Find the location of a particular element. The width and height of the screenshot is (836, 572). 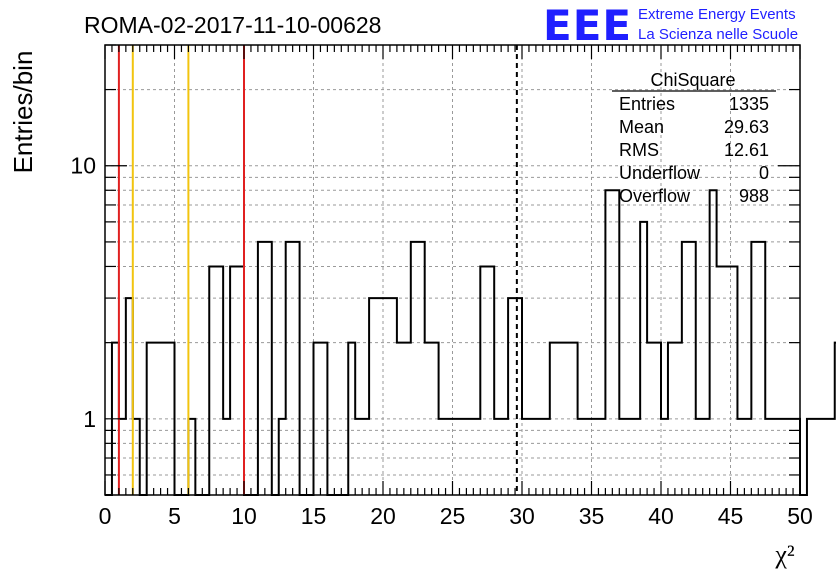

eee-logo-line1: Extreme Energy Events is located at coordinates (717, 14).